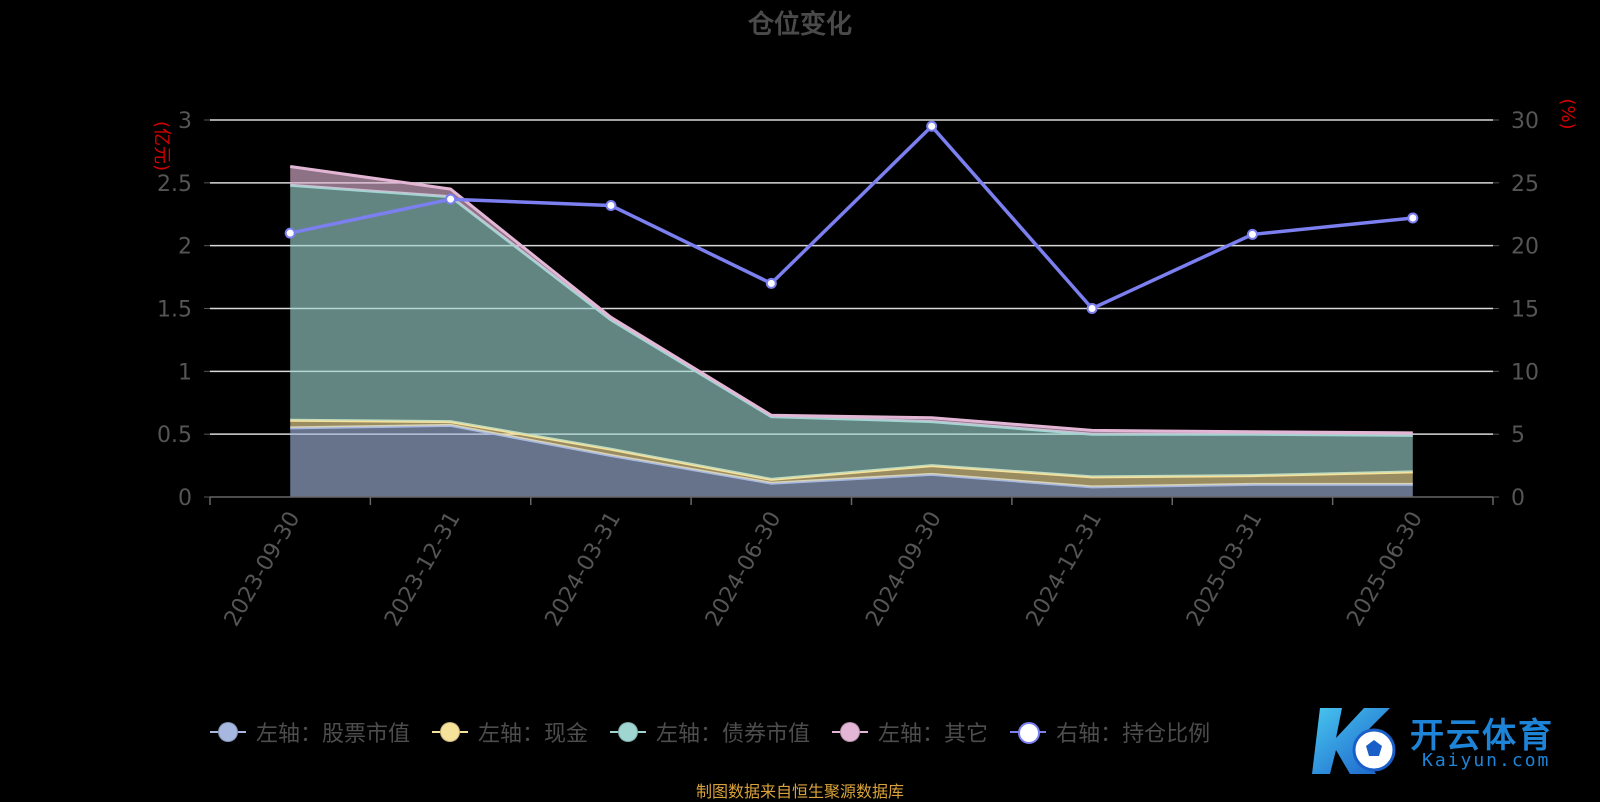  Describe the element at coordinates (1225, 569) in the screenshot. I see `x-tick-label: 2025-03-31` at that location.